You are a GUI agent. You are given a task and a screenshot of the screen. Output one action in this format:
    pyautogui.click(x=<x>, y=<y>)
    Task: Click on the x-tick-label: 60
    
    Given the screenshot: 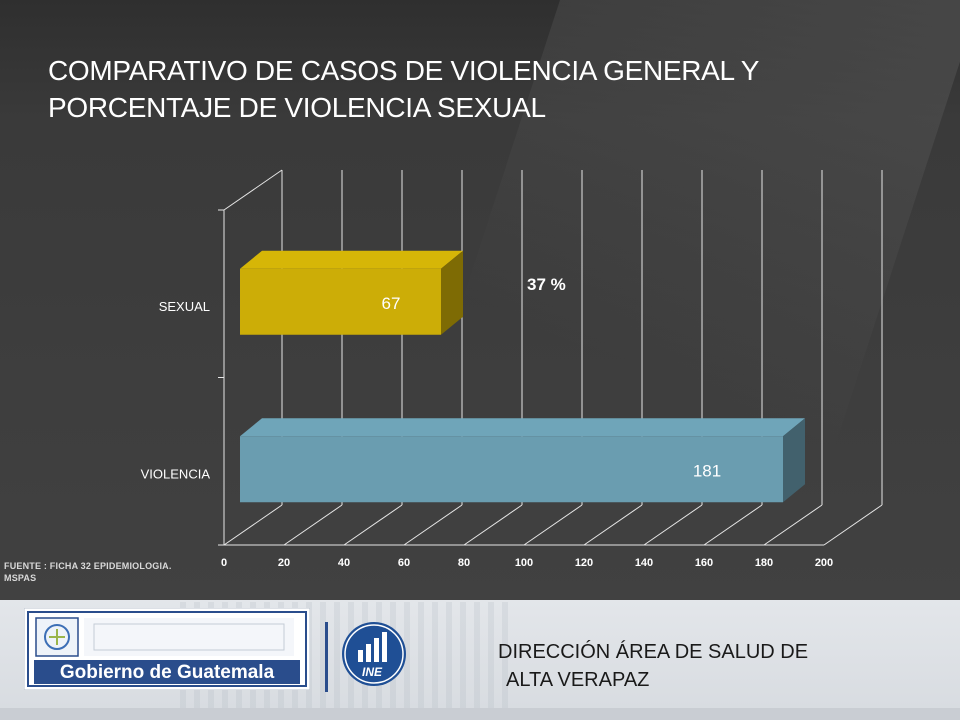 What is the action you would take?
    pyautogui.click(x=404, y=563)
    